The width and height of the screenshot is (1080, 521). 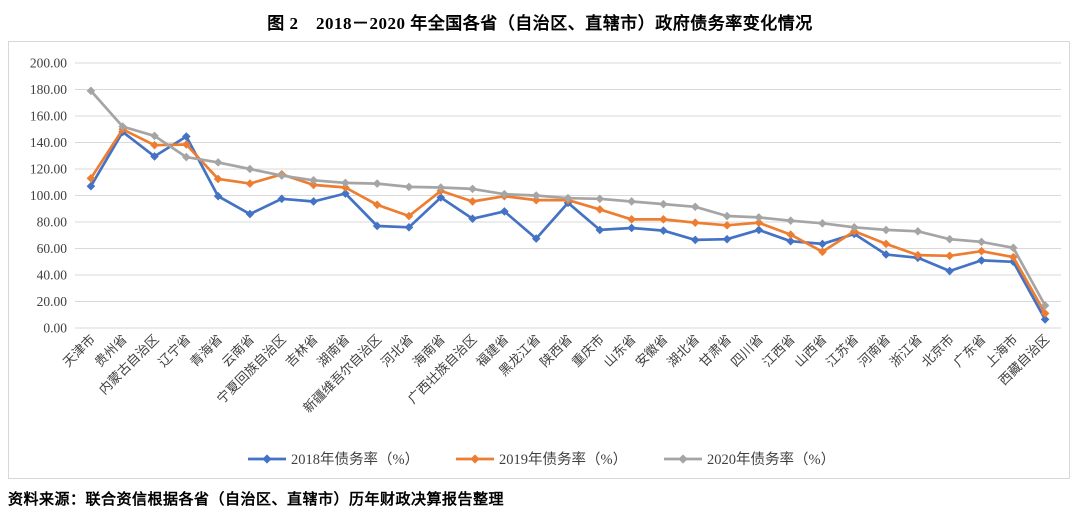 What do you see at coordinates (48, 142) in the screenshot?
I see `y-axis-tick-label: 140.00` at bounding box center [48, 142].